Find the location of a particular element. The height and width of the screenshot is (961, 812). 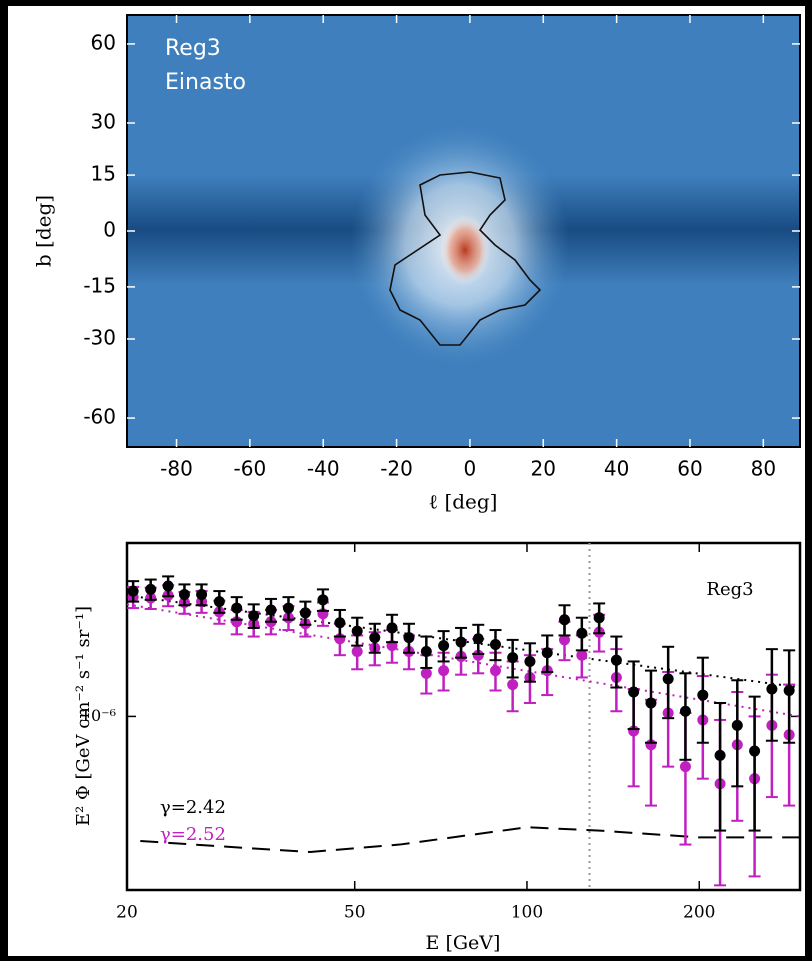

x-tick-label: -20 is located at coordinates (396, 469).